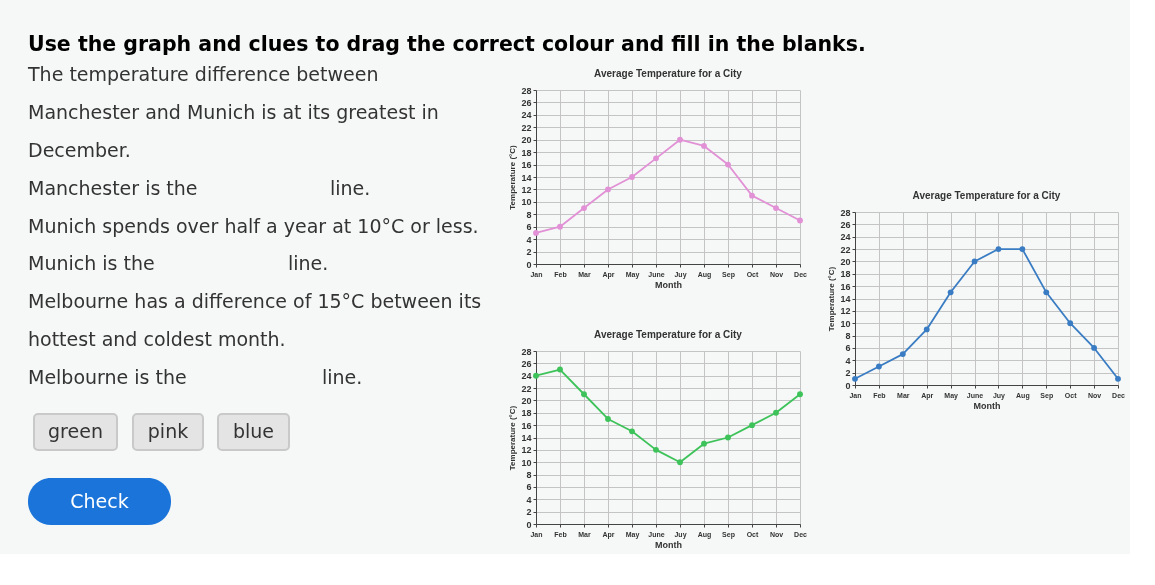 This screenshot has height=585, width=1155. I want to click on text: The temperature difference between, so click(203, 74).